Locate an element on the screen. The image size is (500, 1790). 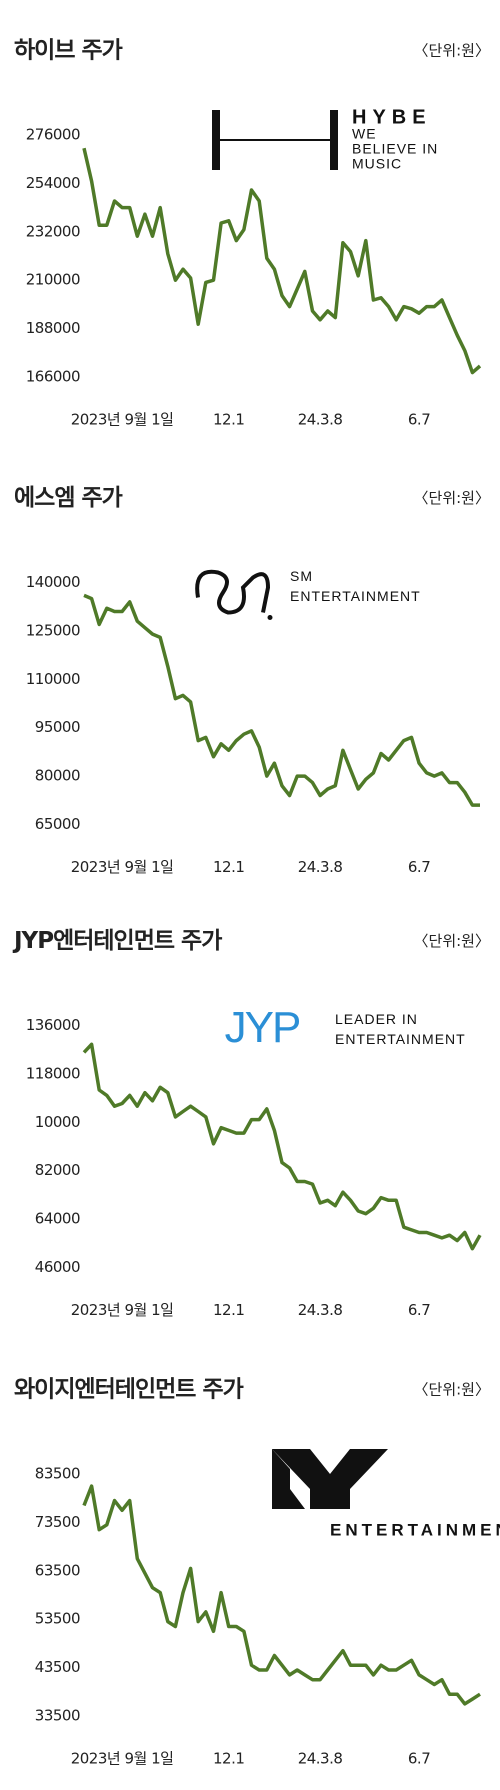
y-tick-label: 46000 is located at coordinates (57, 1267).